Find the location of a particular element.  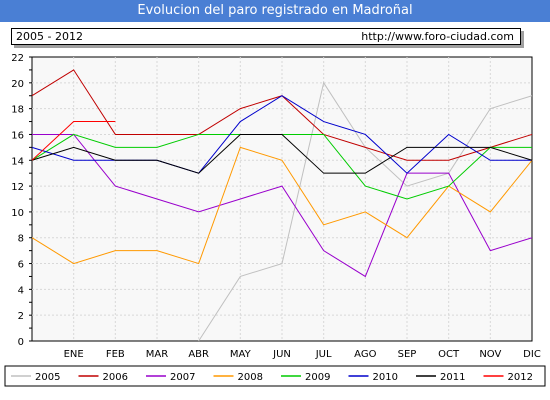

series-line-2012 is located at coordinates (73, 141).